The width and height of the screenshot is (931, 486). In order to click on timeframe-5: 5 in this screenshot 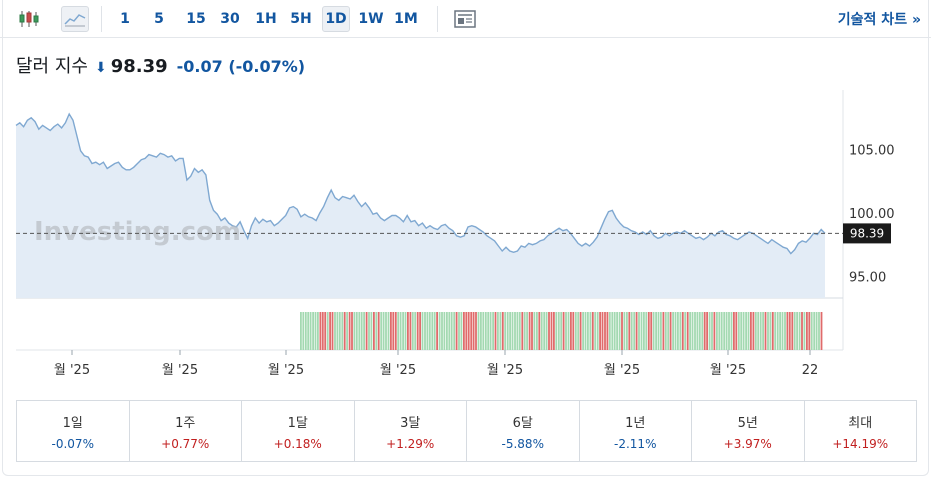, I will do `click(159, 19)`.